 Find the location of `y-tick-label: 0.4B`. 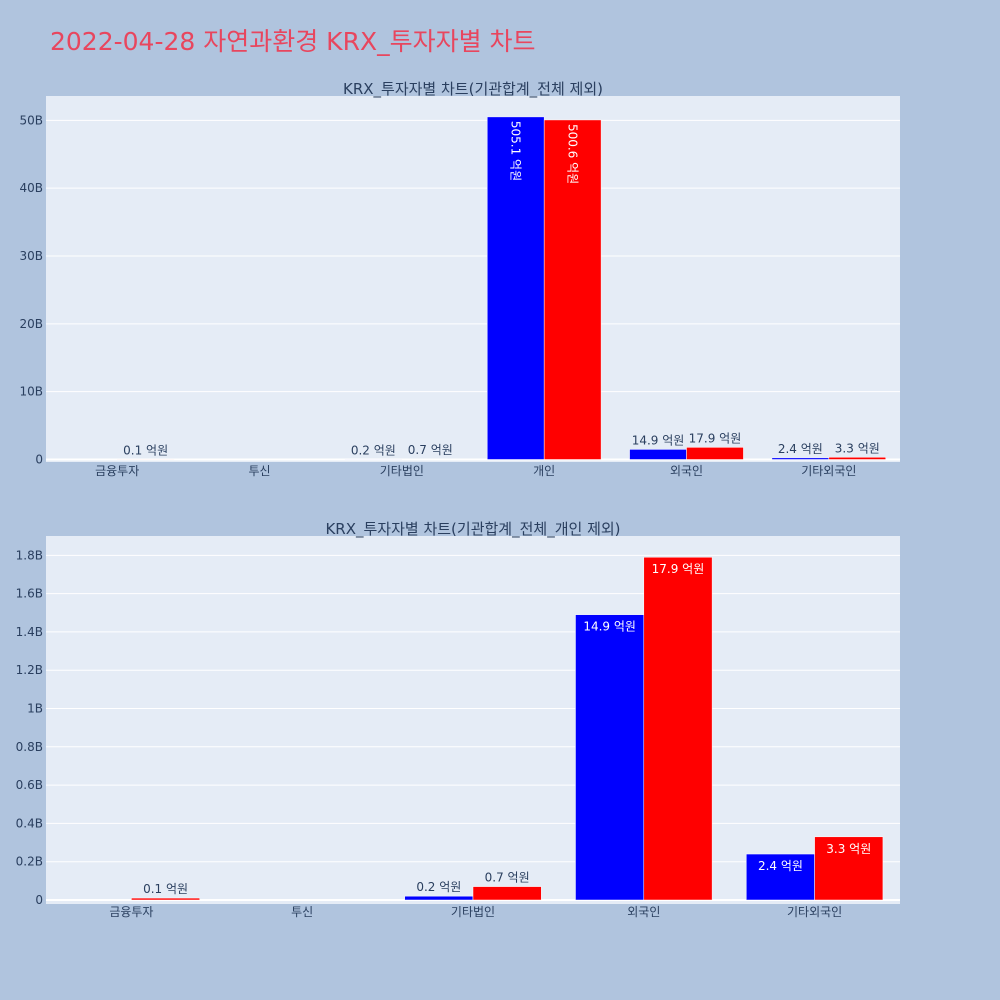

y-tick-label: 0.4B is located at coordinates (29, 823).